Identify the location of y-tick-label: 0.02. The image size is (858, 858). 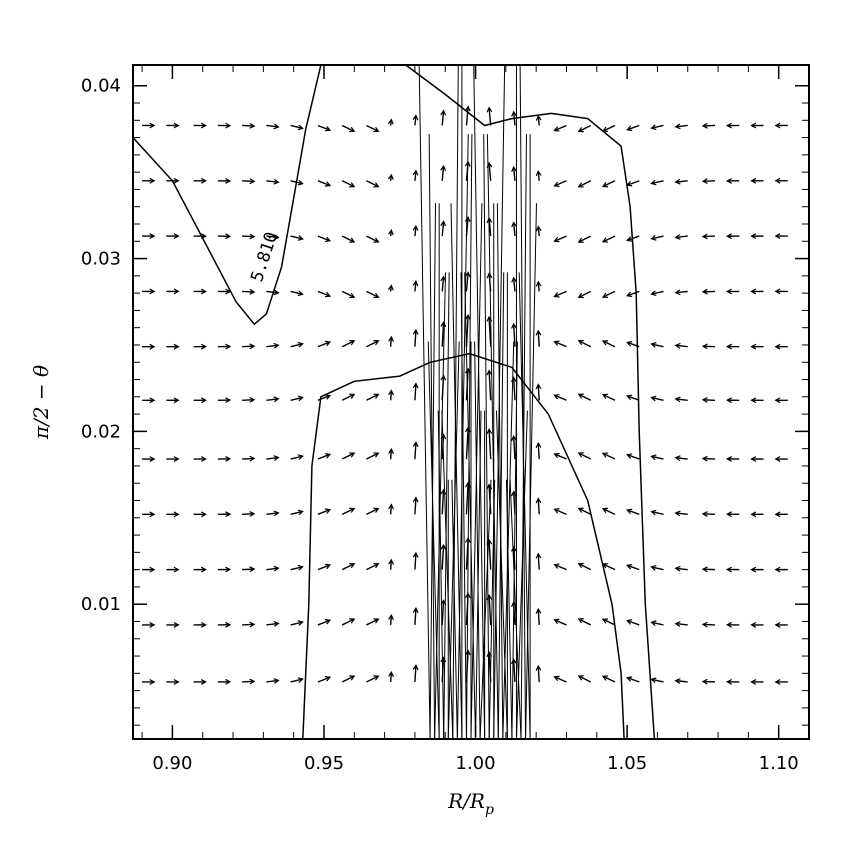
(101, 431).